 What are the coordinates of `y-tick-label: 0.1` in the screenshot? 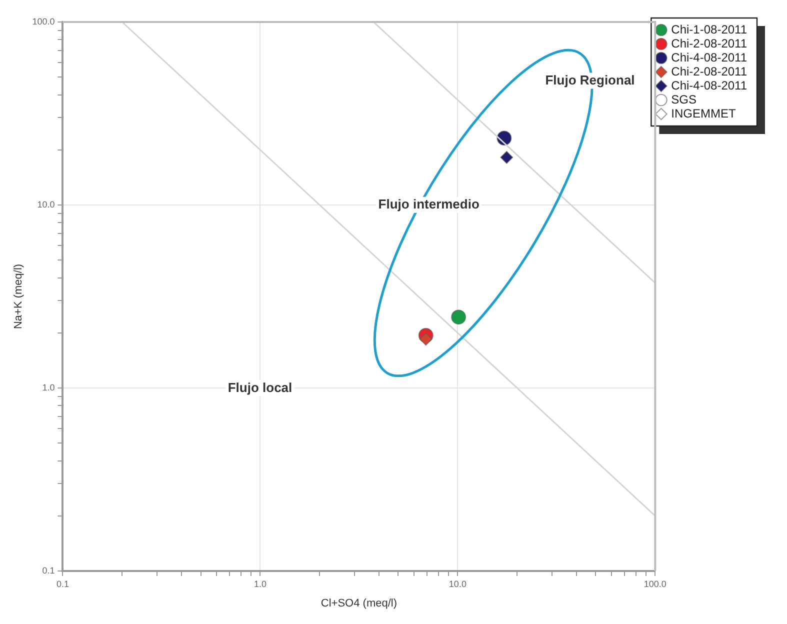 It's located at (48, 570).